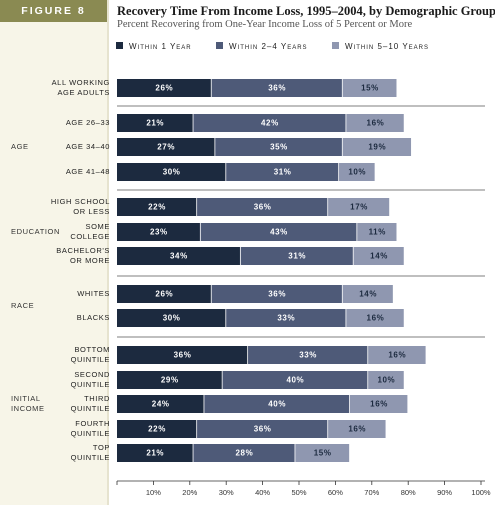  I want to click on x-tick-label: 20%, so click(189, 492).